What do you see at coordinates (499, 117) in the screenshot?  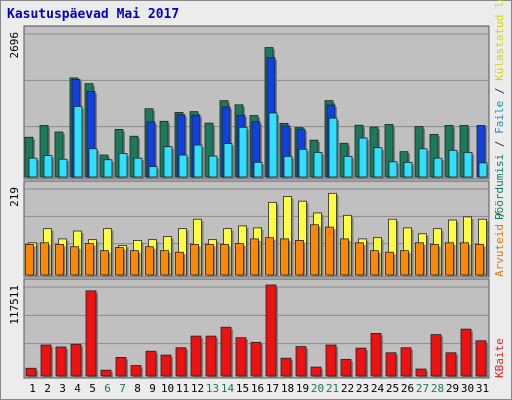 I see `legend-top-part: Faile` at bounding box center [499, 117].